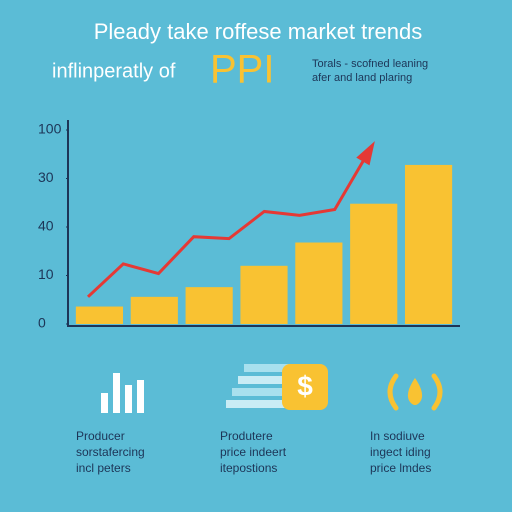  Describe the element at coordinates (397, 436) in the screenshot. I see `feature-caption: In sodiuve` at that location.